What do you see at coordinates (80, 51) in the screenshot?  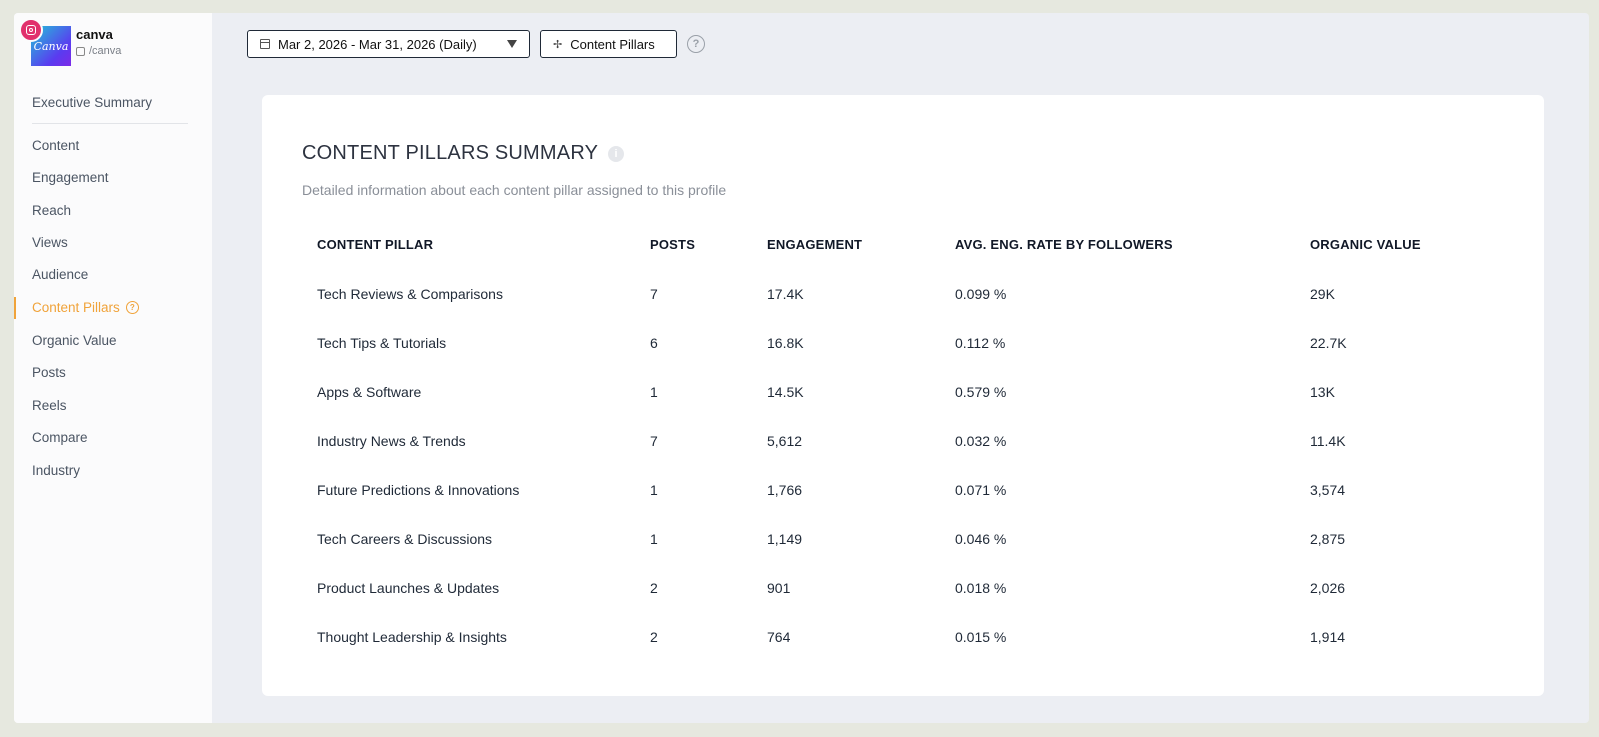 I see `instagram-small-icon` at bounding box center [80, 51].